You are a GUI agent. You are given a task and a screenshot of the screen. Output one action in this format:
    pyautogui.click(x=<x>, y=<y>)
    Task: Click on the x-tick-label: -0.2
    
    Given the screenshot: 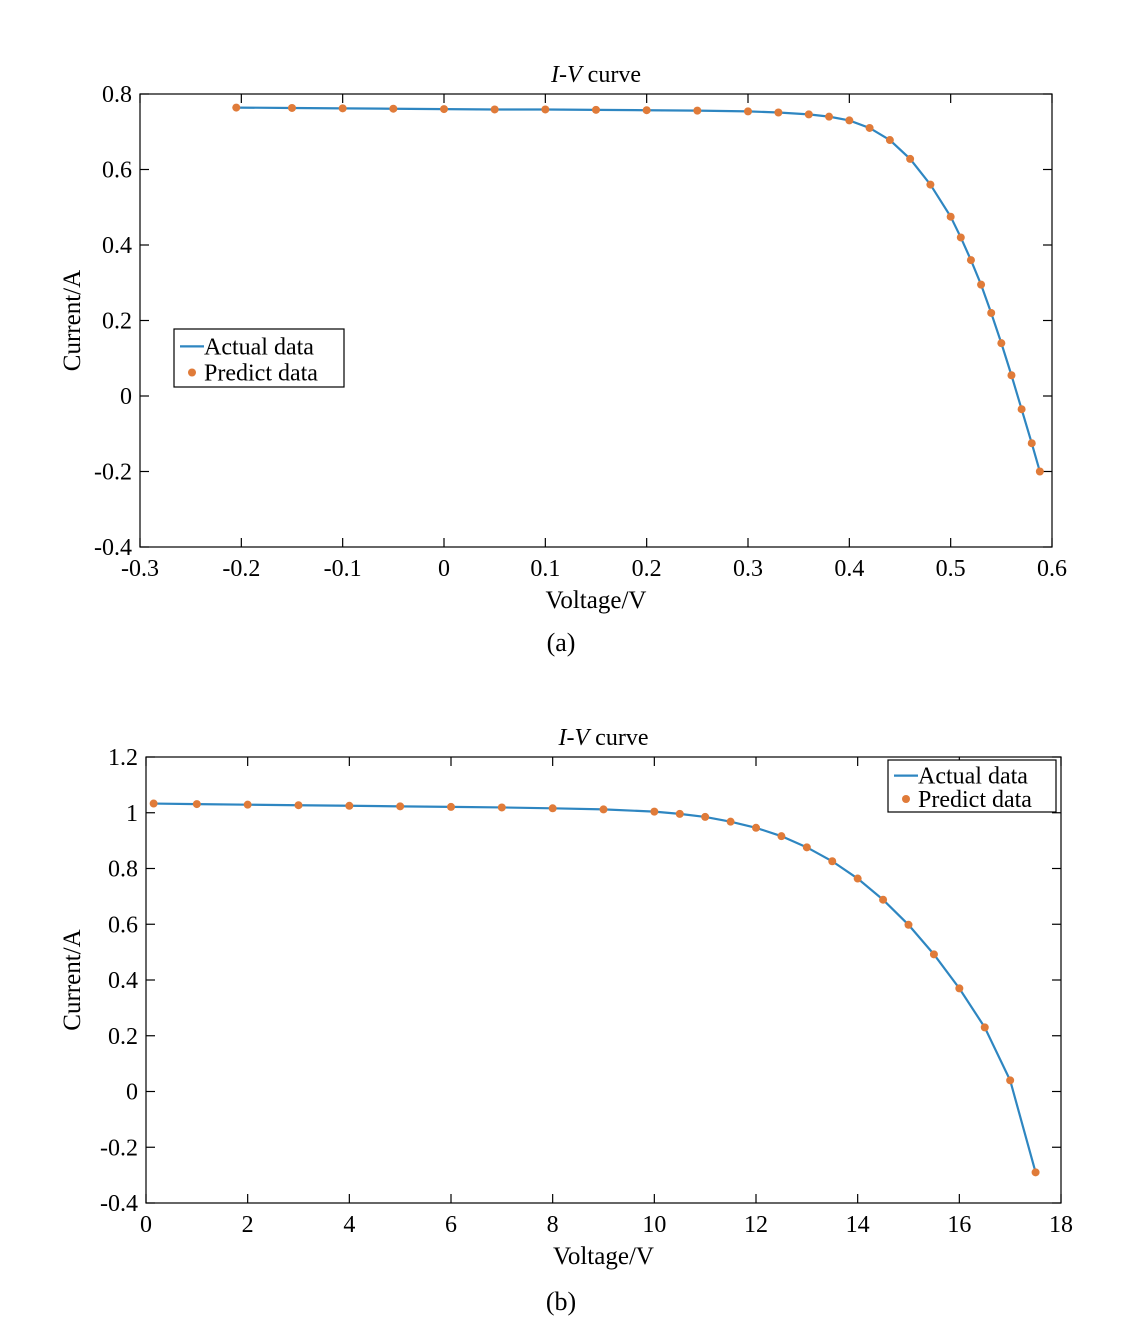 What is the action you would take?
    pyautogui.click(x=241, y=569)
    